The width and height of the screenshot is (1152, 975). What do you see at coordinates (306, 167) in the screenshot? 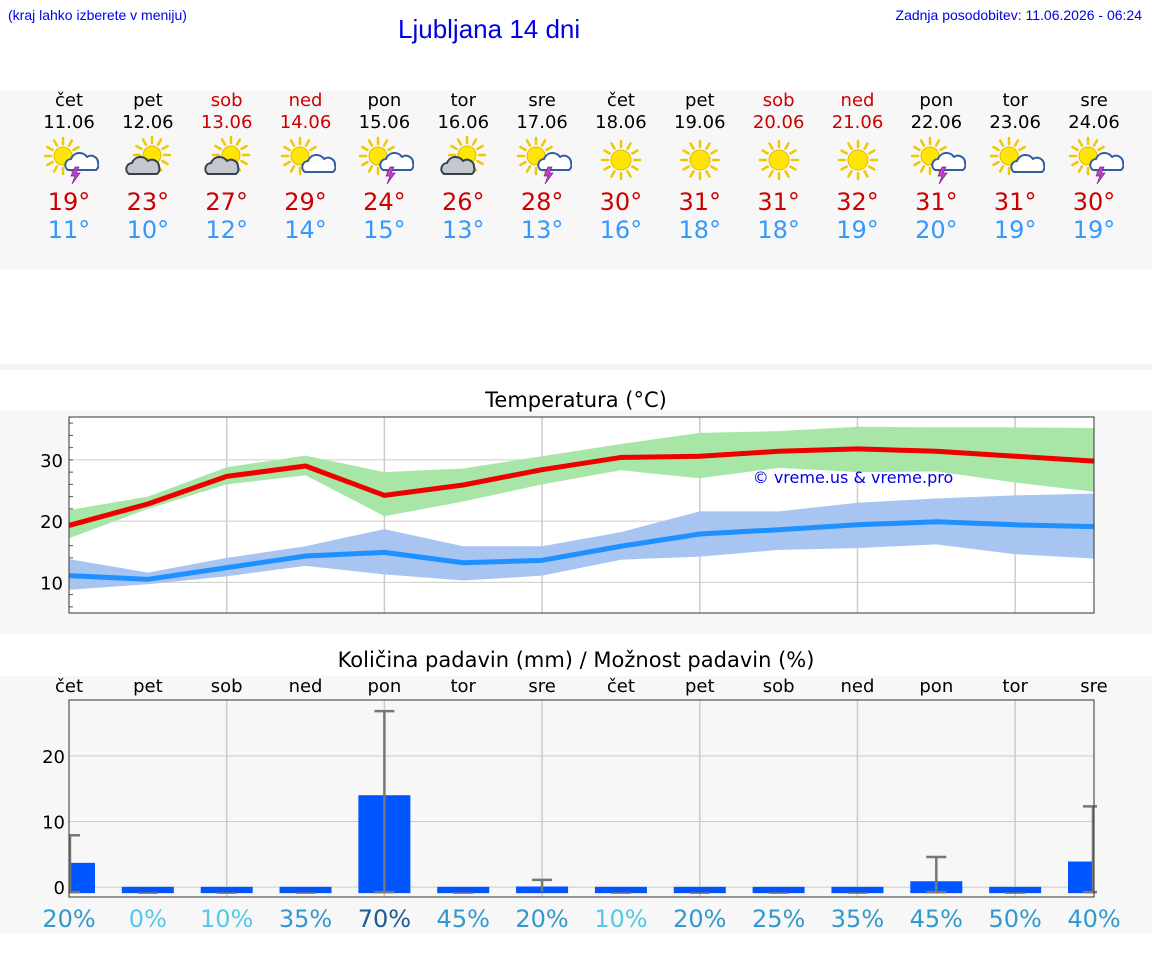
I see `forecast-day: ned 14.06 29° 14°` at bounding box center [306, 167].